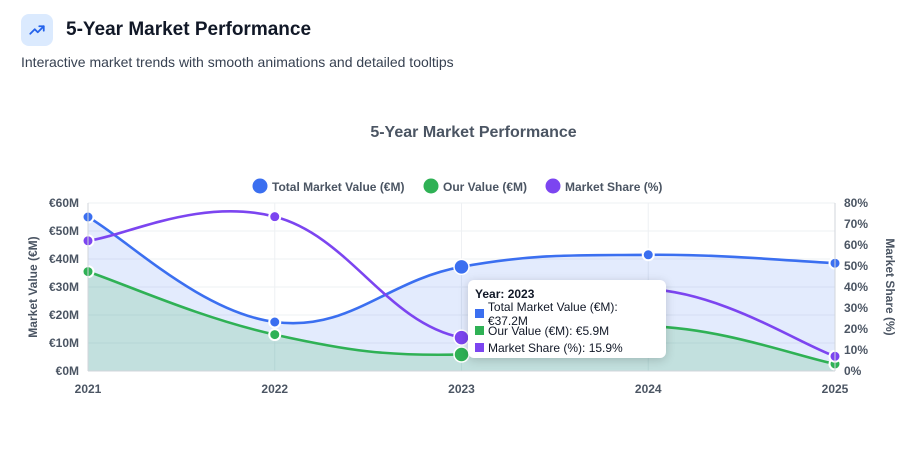 The width and height of the screenshot is (917, 469). Describe the element at coordinates (274, 389) in the screenshot. I see `x-tick-label: 2022` at that location.